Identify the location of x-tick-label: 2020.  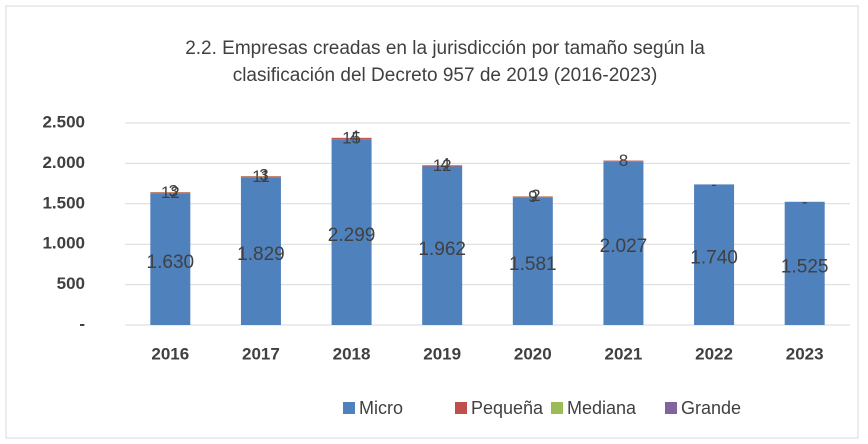
(533, 353).